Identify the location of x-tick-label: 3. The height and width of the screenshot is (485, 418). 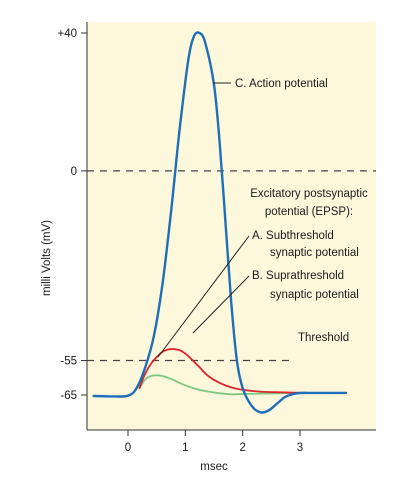
(300, 448).